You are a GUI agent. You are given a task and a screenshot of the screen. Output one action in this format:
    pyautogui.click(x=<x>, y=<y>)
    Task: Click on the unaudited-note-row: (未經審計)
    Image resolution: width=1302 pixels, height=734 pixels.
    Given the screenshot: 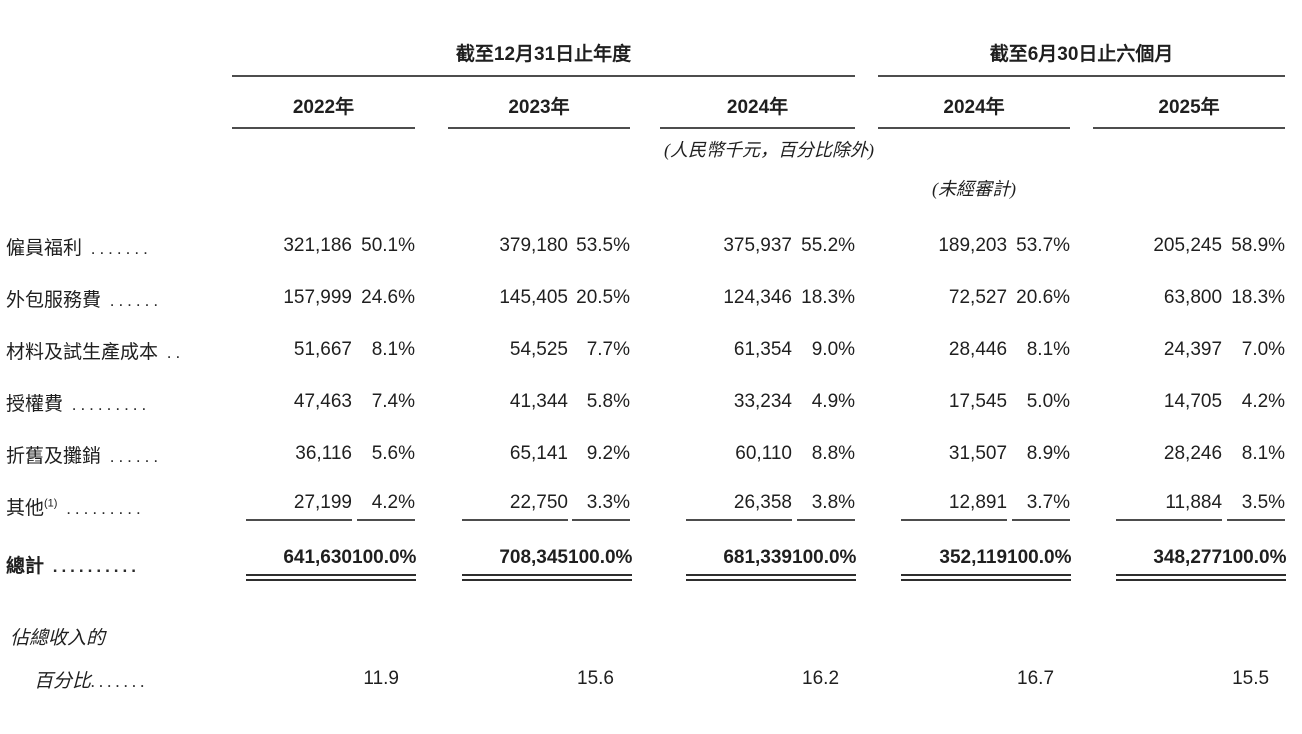 What is the action you would take?
    pyautogui.click(x=651, y=188)
    